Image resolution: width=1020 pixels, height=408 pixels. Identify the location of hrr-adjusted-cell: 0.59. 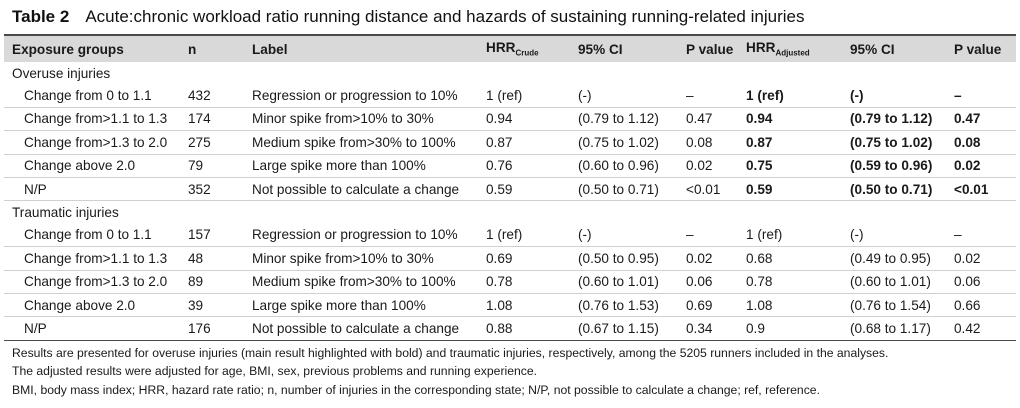
(790, 189).